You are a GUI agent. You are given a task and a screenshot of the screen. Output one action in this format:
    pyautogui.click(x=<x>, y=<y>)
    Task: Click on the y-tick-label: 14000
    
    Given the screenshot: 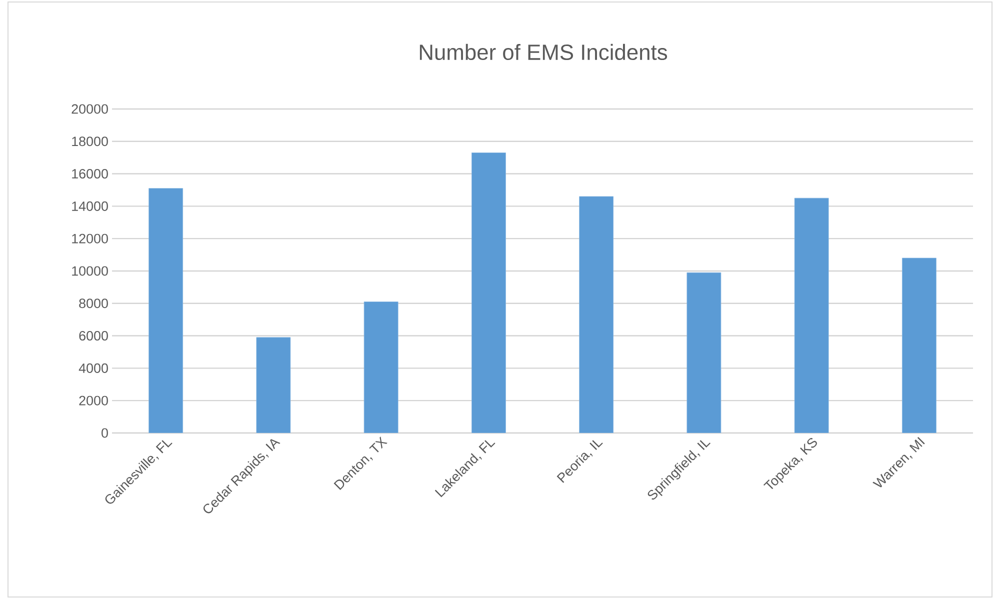 What is the action you would take?
    pyautogui.click(x=90, y=206)
    